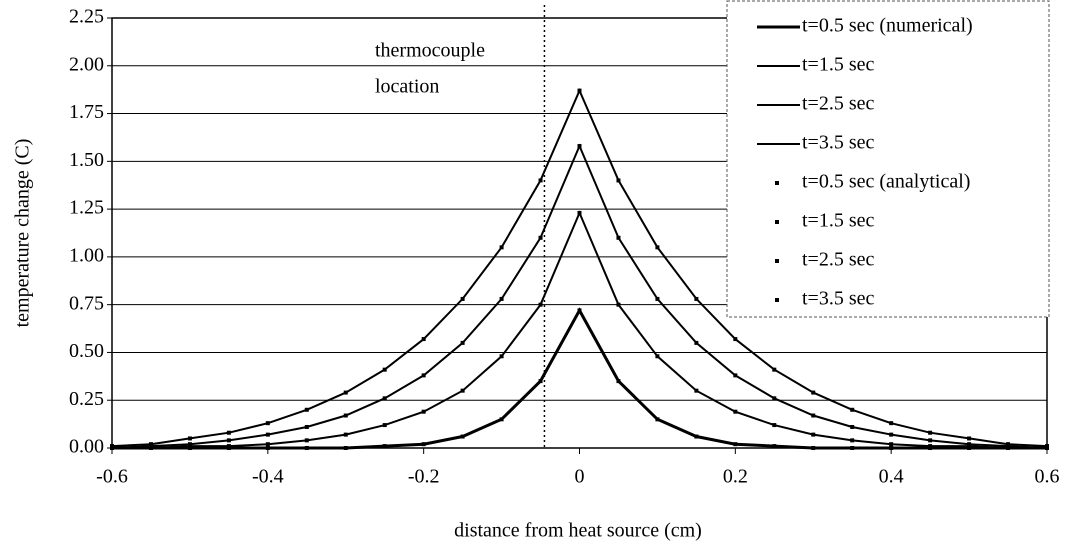 This screenshot has height=548, width=1065. I want to click on x-tick-label: -0.6, so click(112, 477).